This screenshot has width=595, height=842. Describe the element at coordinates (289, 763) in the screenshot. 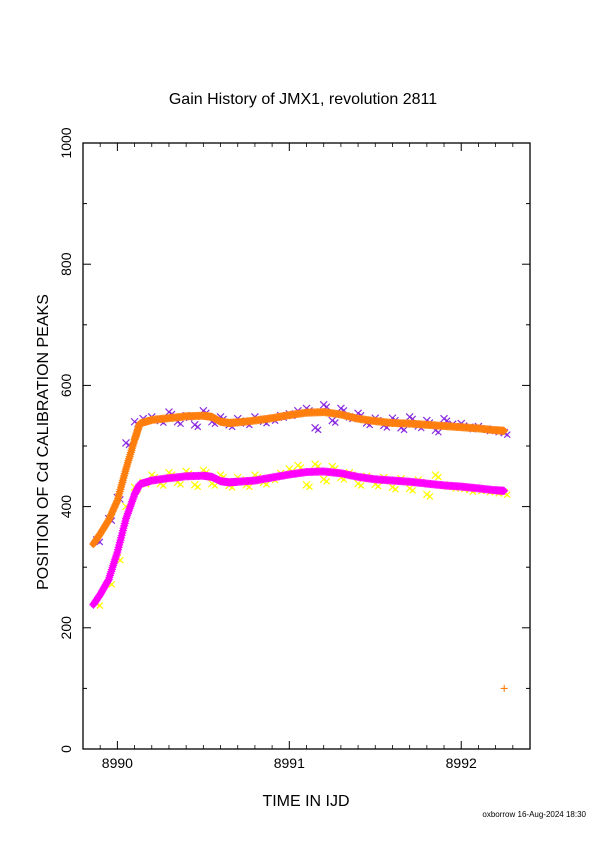

I see `x-tick-label: 8991` at that location.